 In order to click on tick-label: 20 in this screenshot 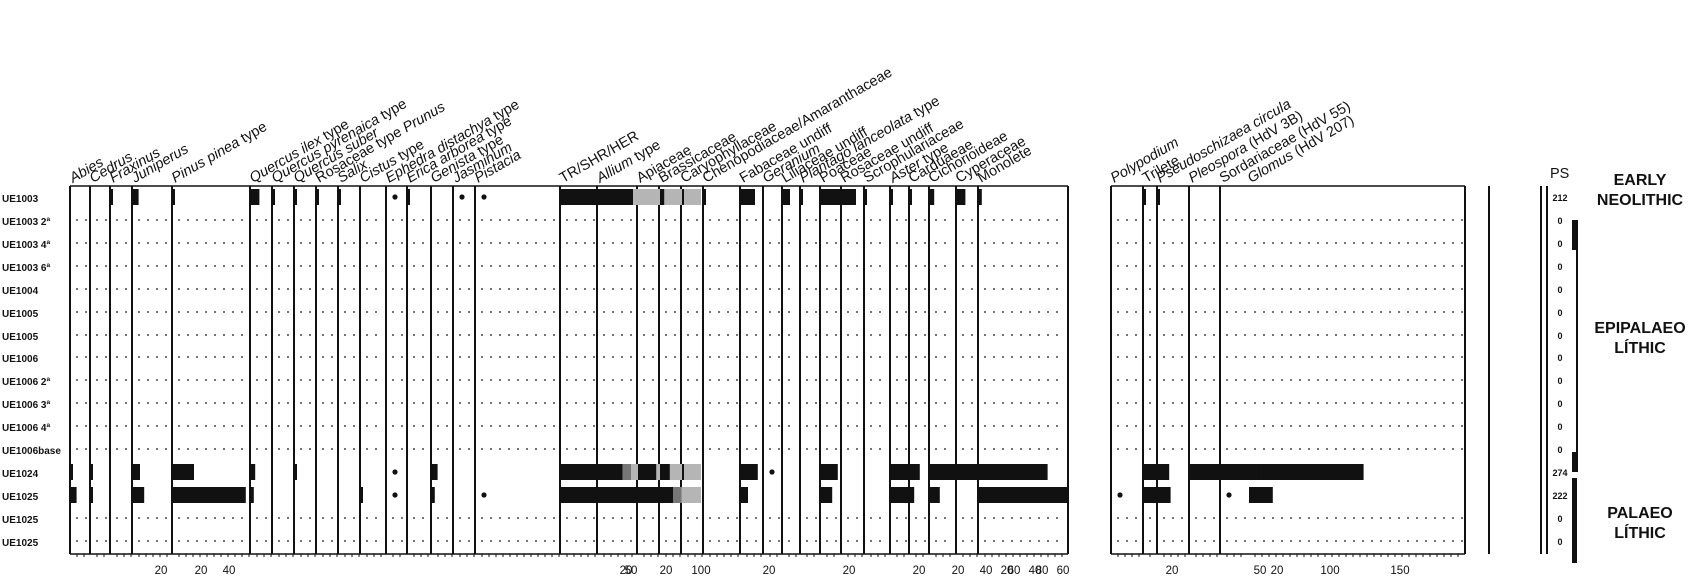, I will do `click(666, 571)`.